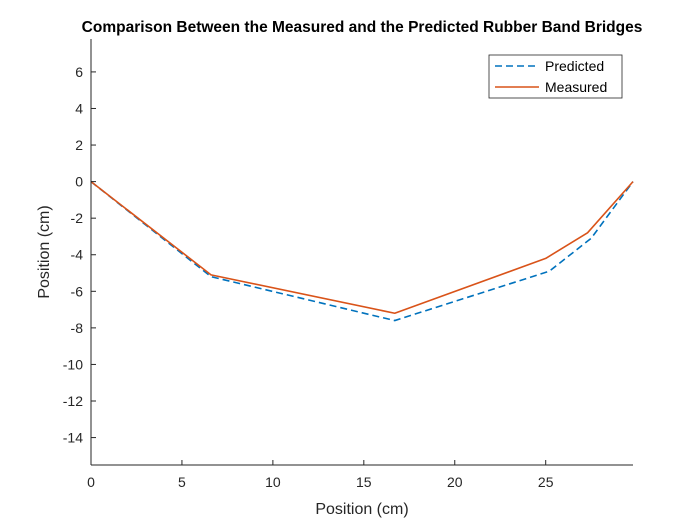 The image size is (700, 525). What do you see at coordinates (576, 87) in the screenshot?
I see `legend-label-measured: Measured` at bounding box center [576, 87].